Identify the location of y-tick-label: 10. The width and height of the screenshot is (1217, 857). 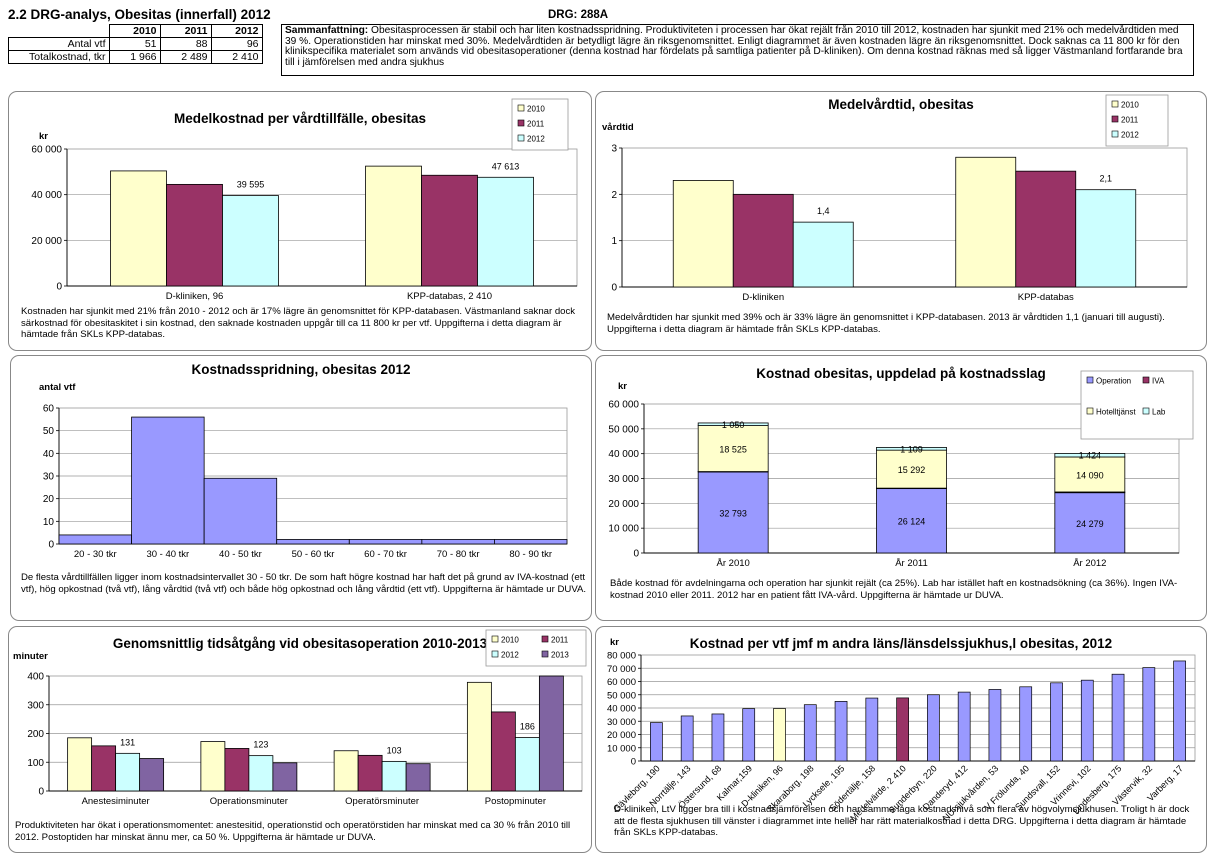
(49, 522).